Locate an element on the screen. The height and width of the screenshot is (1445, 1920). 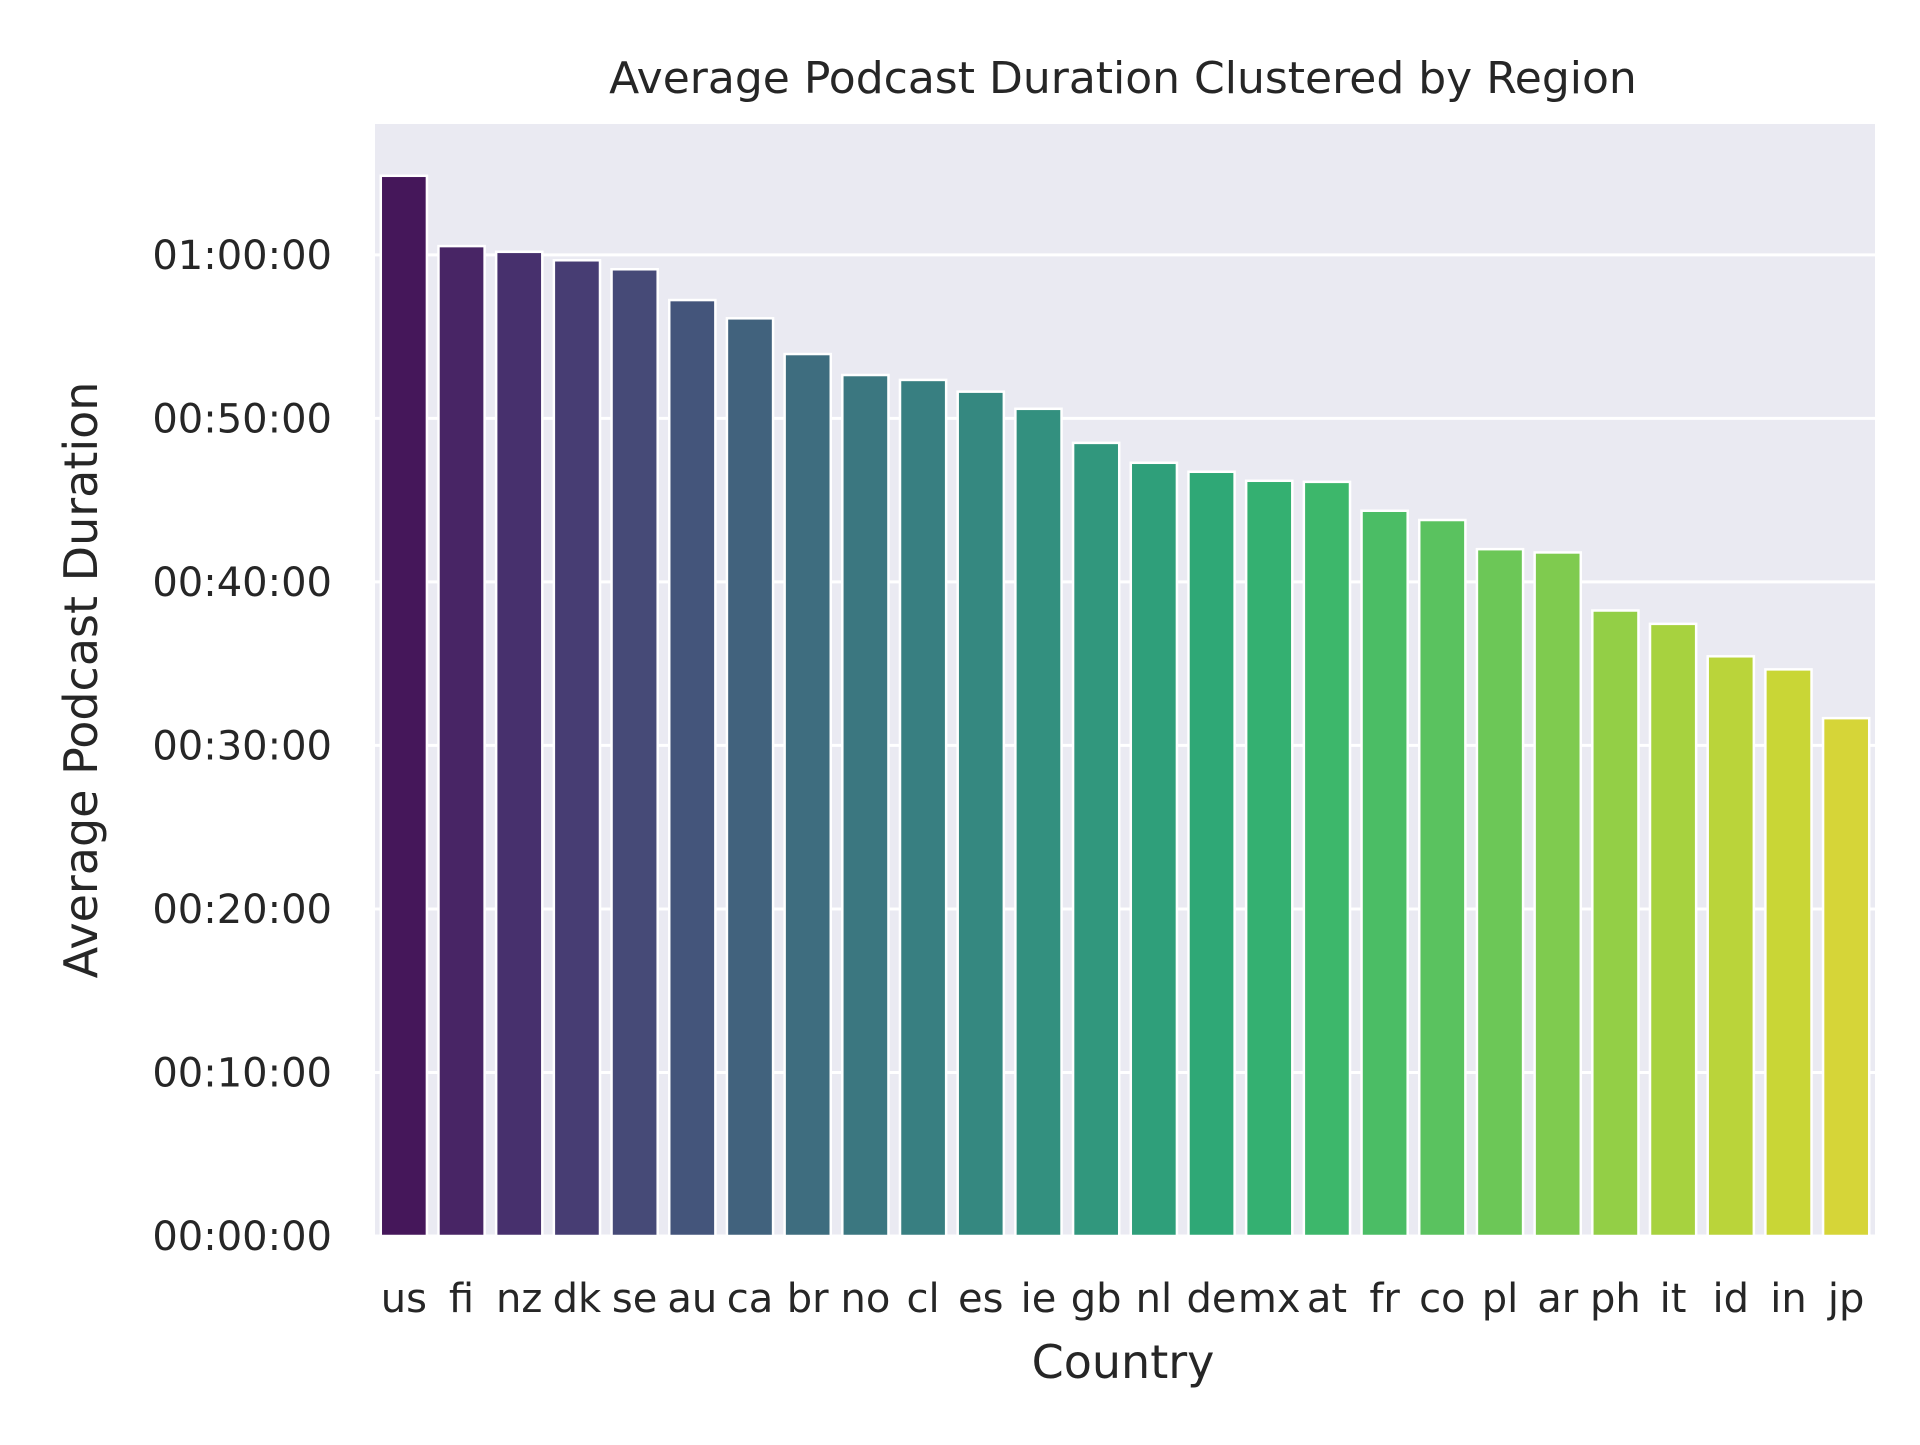
x-tick-label: pl is located at coordinates (1500, 1299).